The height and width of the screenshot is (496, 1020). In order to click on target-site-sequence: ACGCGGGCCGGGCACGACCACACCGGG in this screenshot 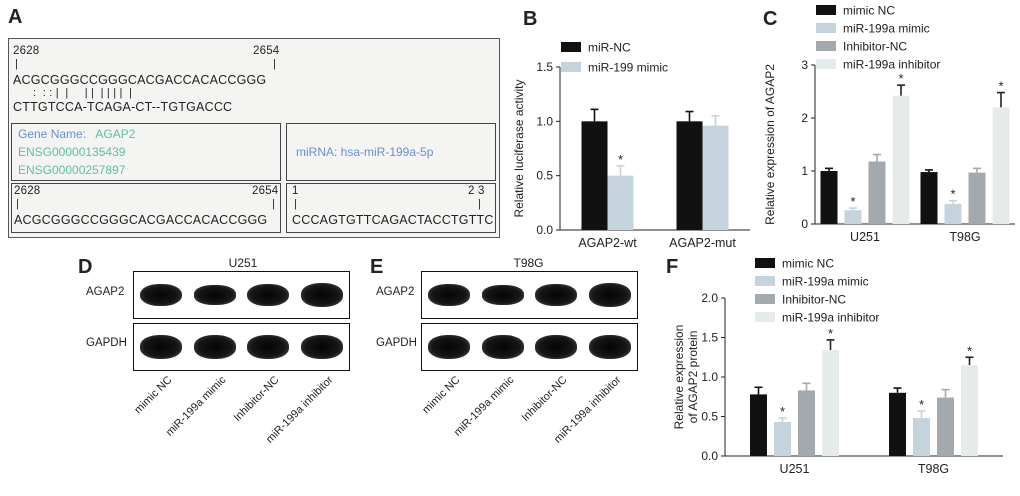, I will do `click(141, 220)`.